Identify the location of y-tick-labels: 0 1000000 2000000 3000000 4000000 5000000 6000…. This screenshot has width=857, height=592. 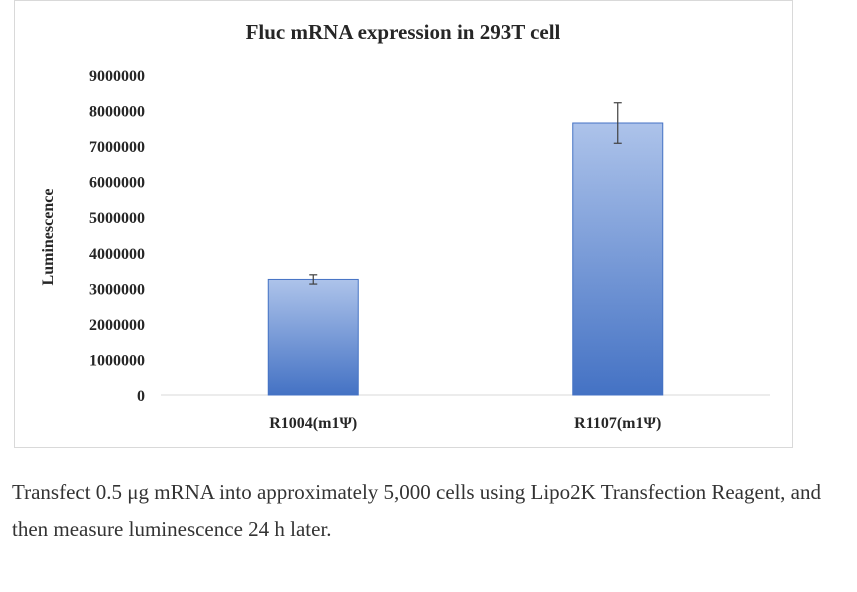
(117, 236).